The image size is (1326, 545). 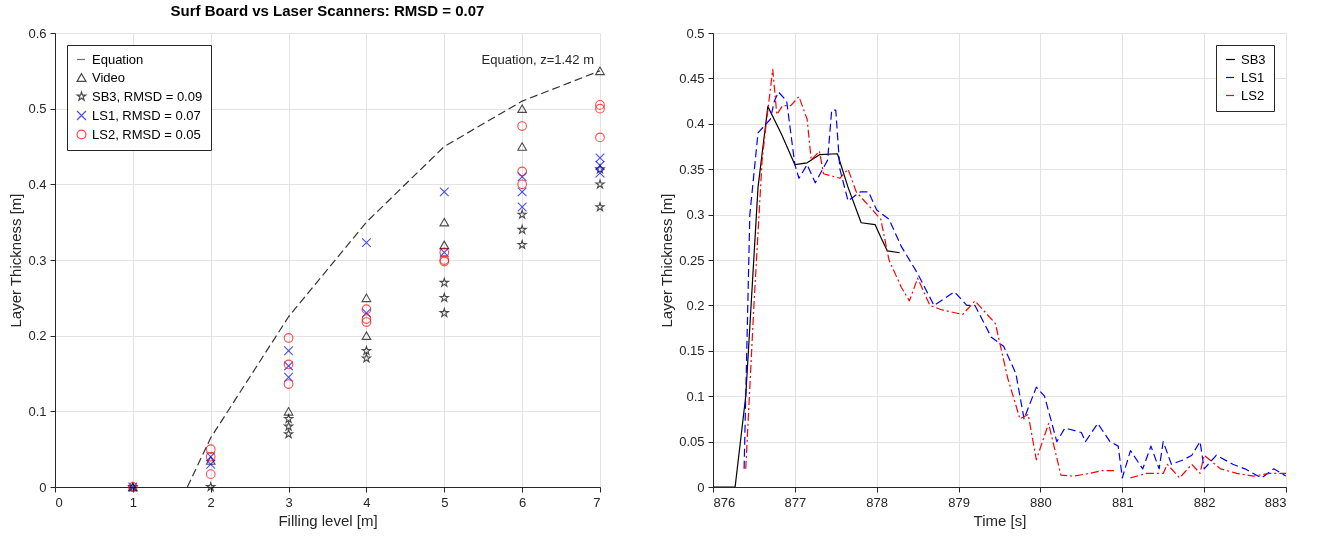 What do you see at coordinates (147, 96) in the screenshot?
I see `legend-label: SB3, RMSD = 0.09` at bounding box center [147, 96].